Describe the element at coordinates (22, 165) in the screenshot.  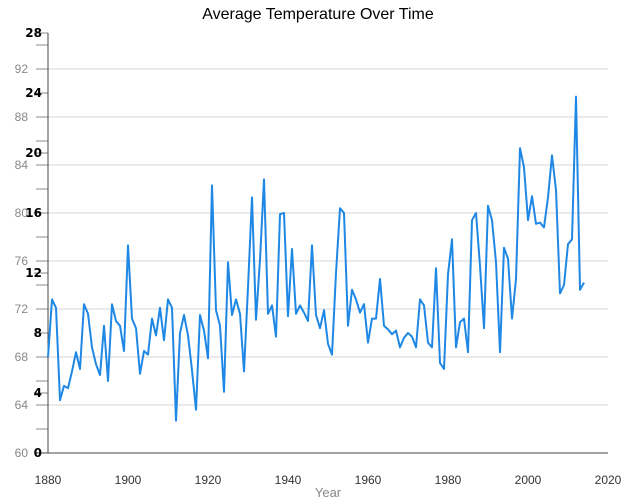
I see `ytick-label-f: 84` at that location.